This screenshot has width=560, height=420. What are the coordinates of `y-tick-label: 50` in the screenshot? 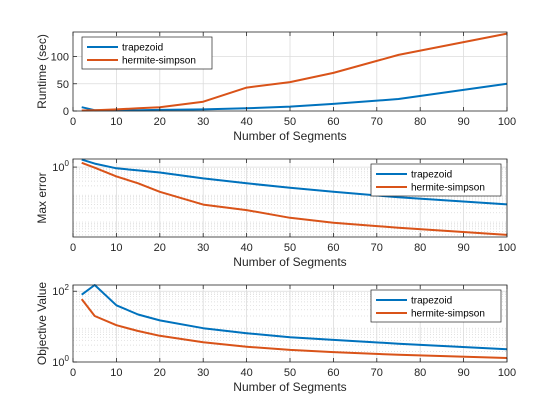 It's located at (63, 85).